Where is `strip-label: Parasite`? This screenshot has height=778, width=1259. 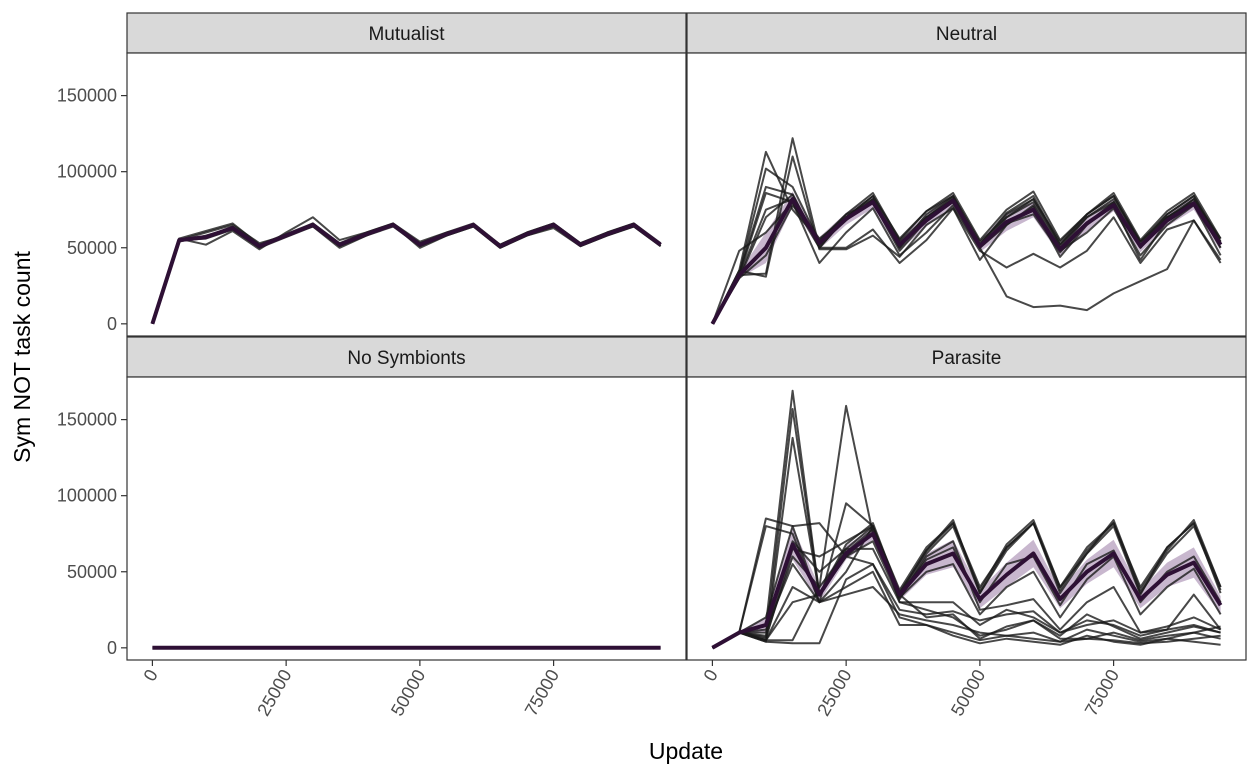
strip-label: Parasite is located at coordinates (967, 358).